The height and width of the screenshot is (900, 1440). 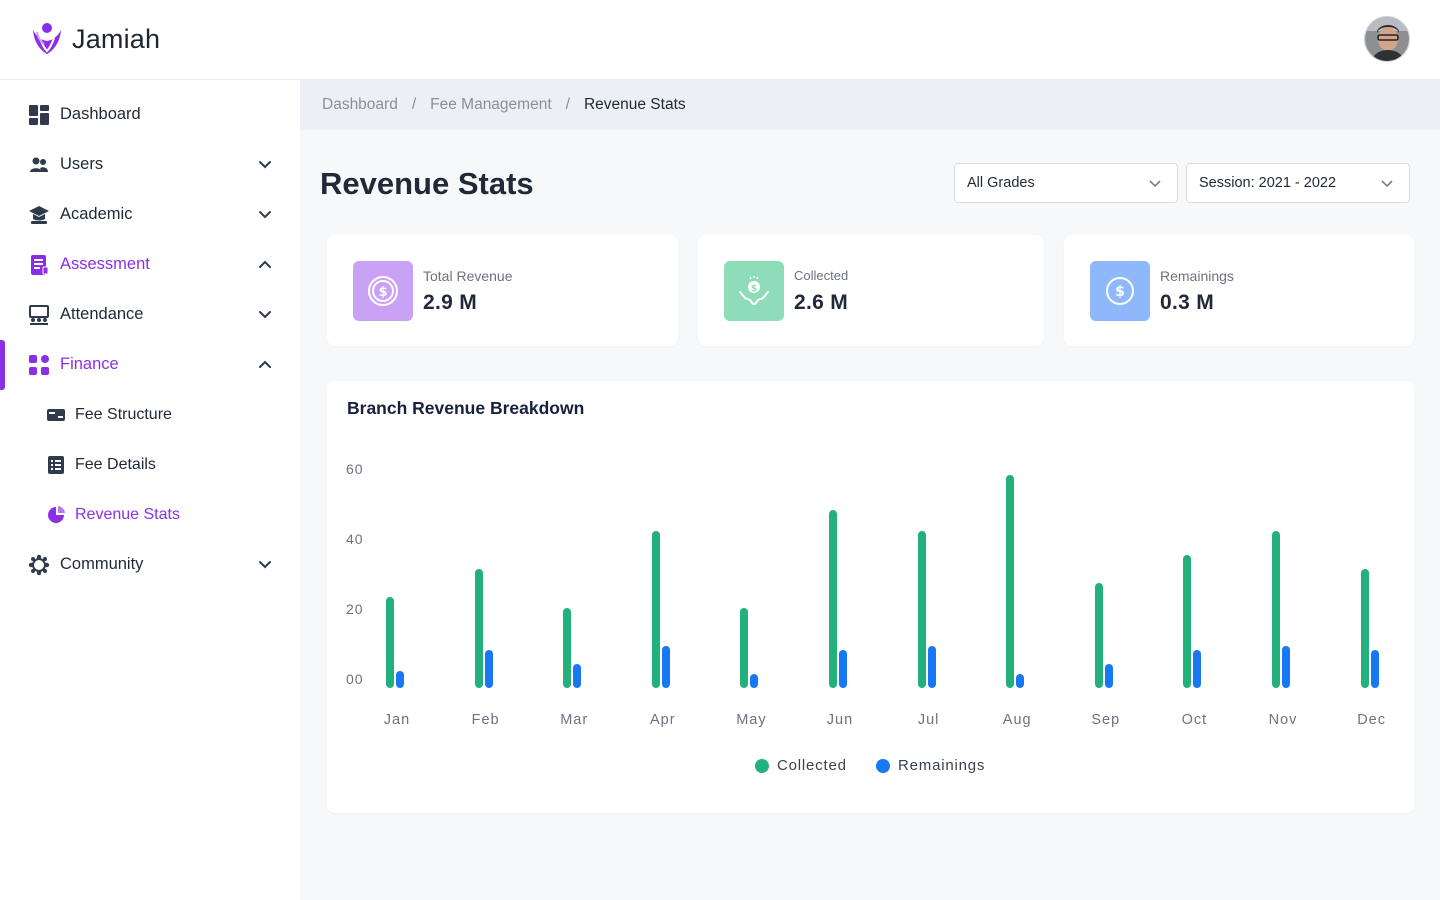 What do you see at coordinates (634, 104) in the screenshot?
I see `breadcrumb-current: Revenue Stats` at bounding box center [634, 104].